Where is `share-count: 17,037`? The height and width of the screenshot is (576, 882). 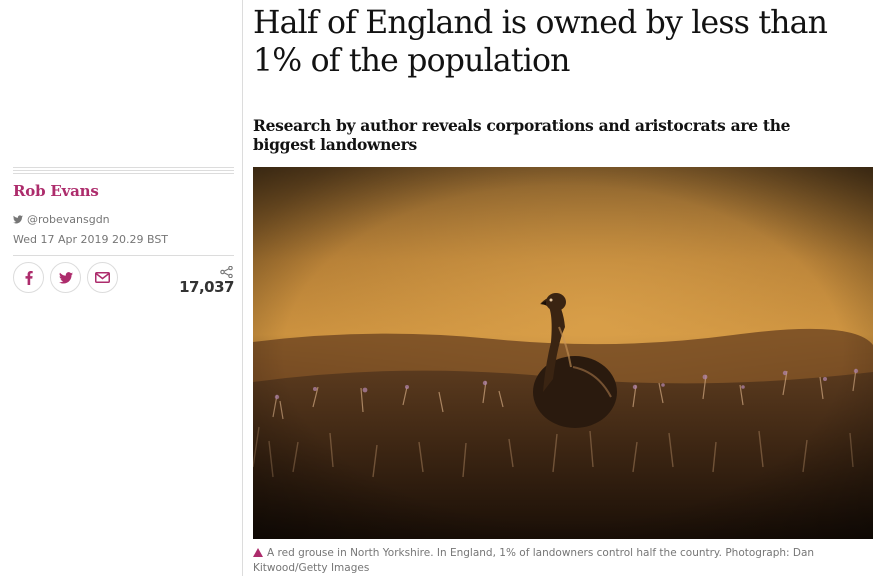 share-count: 17,037 is located at coordinates (206, 287).